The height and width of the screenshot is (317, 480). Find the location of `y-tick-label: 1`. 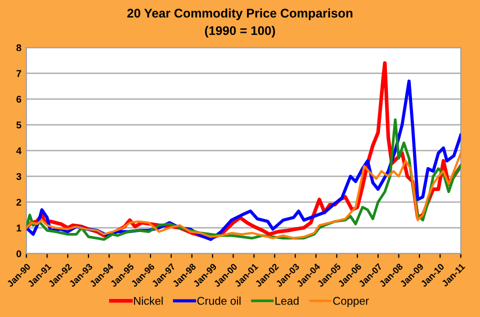

y-tick-label: 1 is located at coordinates (19, 228).